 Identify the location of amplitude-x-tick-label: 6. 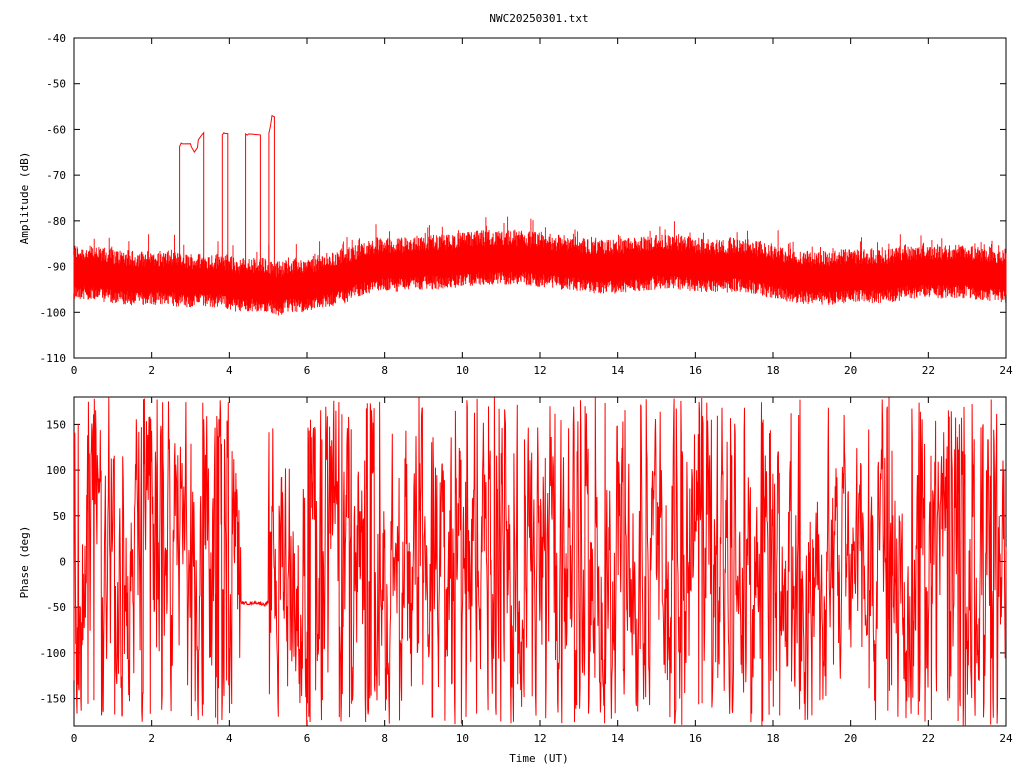
(307, 370).